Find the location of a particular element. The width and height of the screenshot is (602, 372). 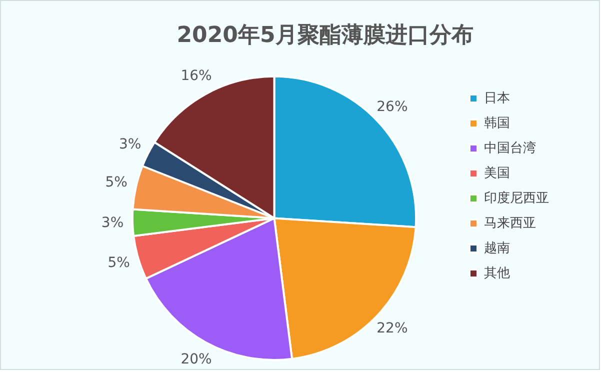

legend-label: 日本 is located at coordinates (497, 98).